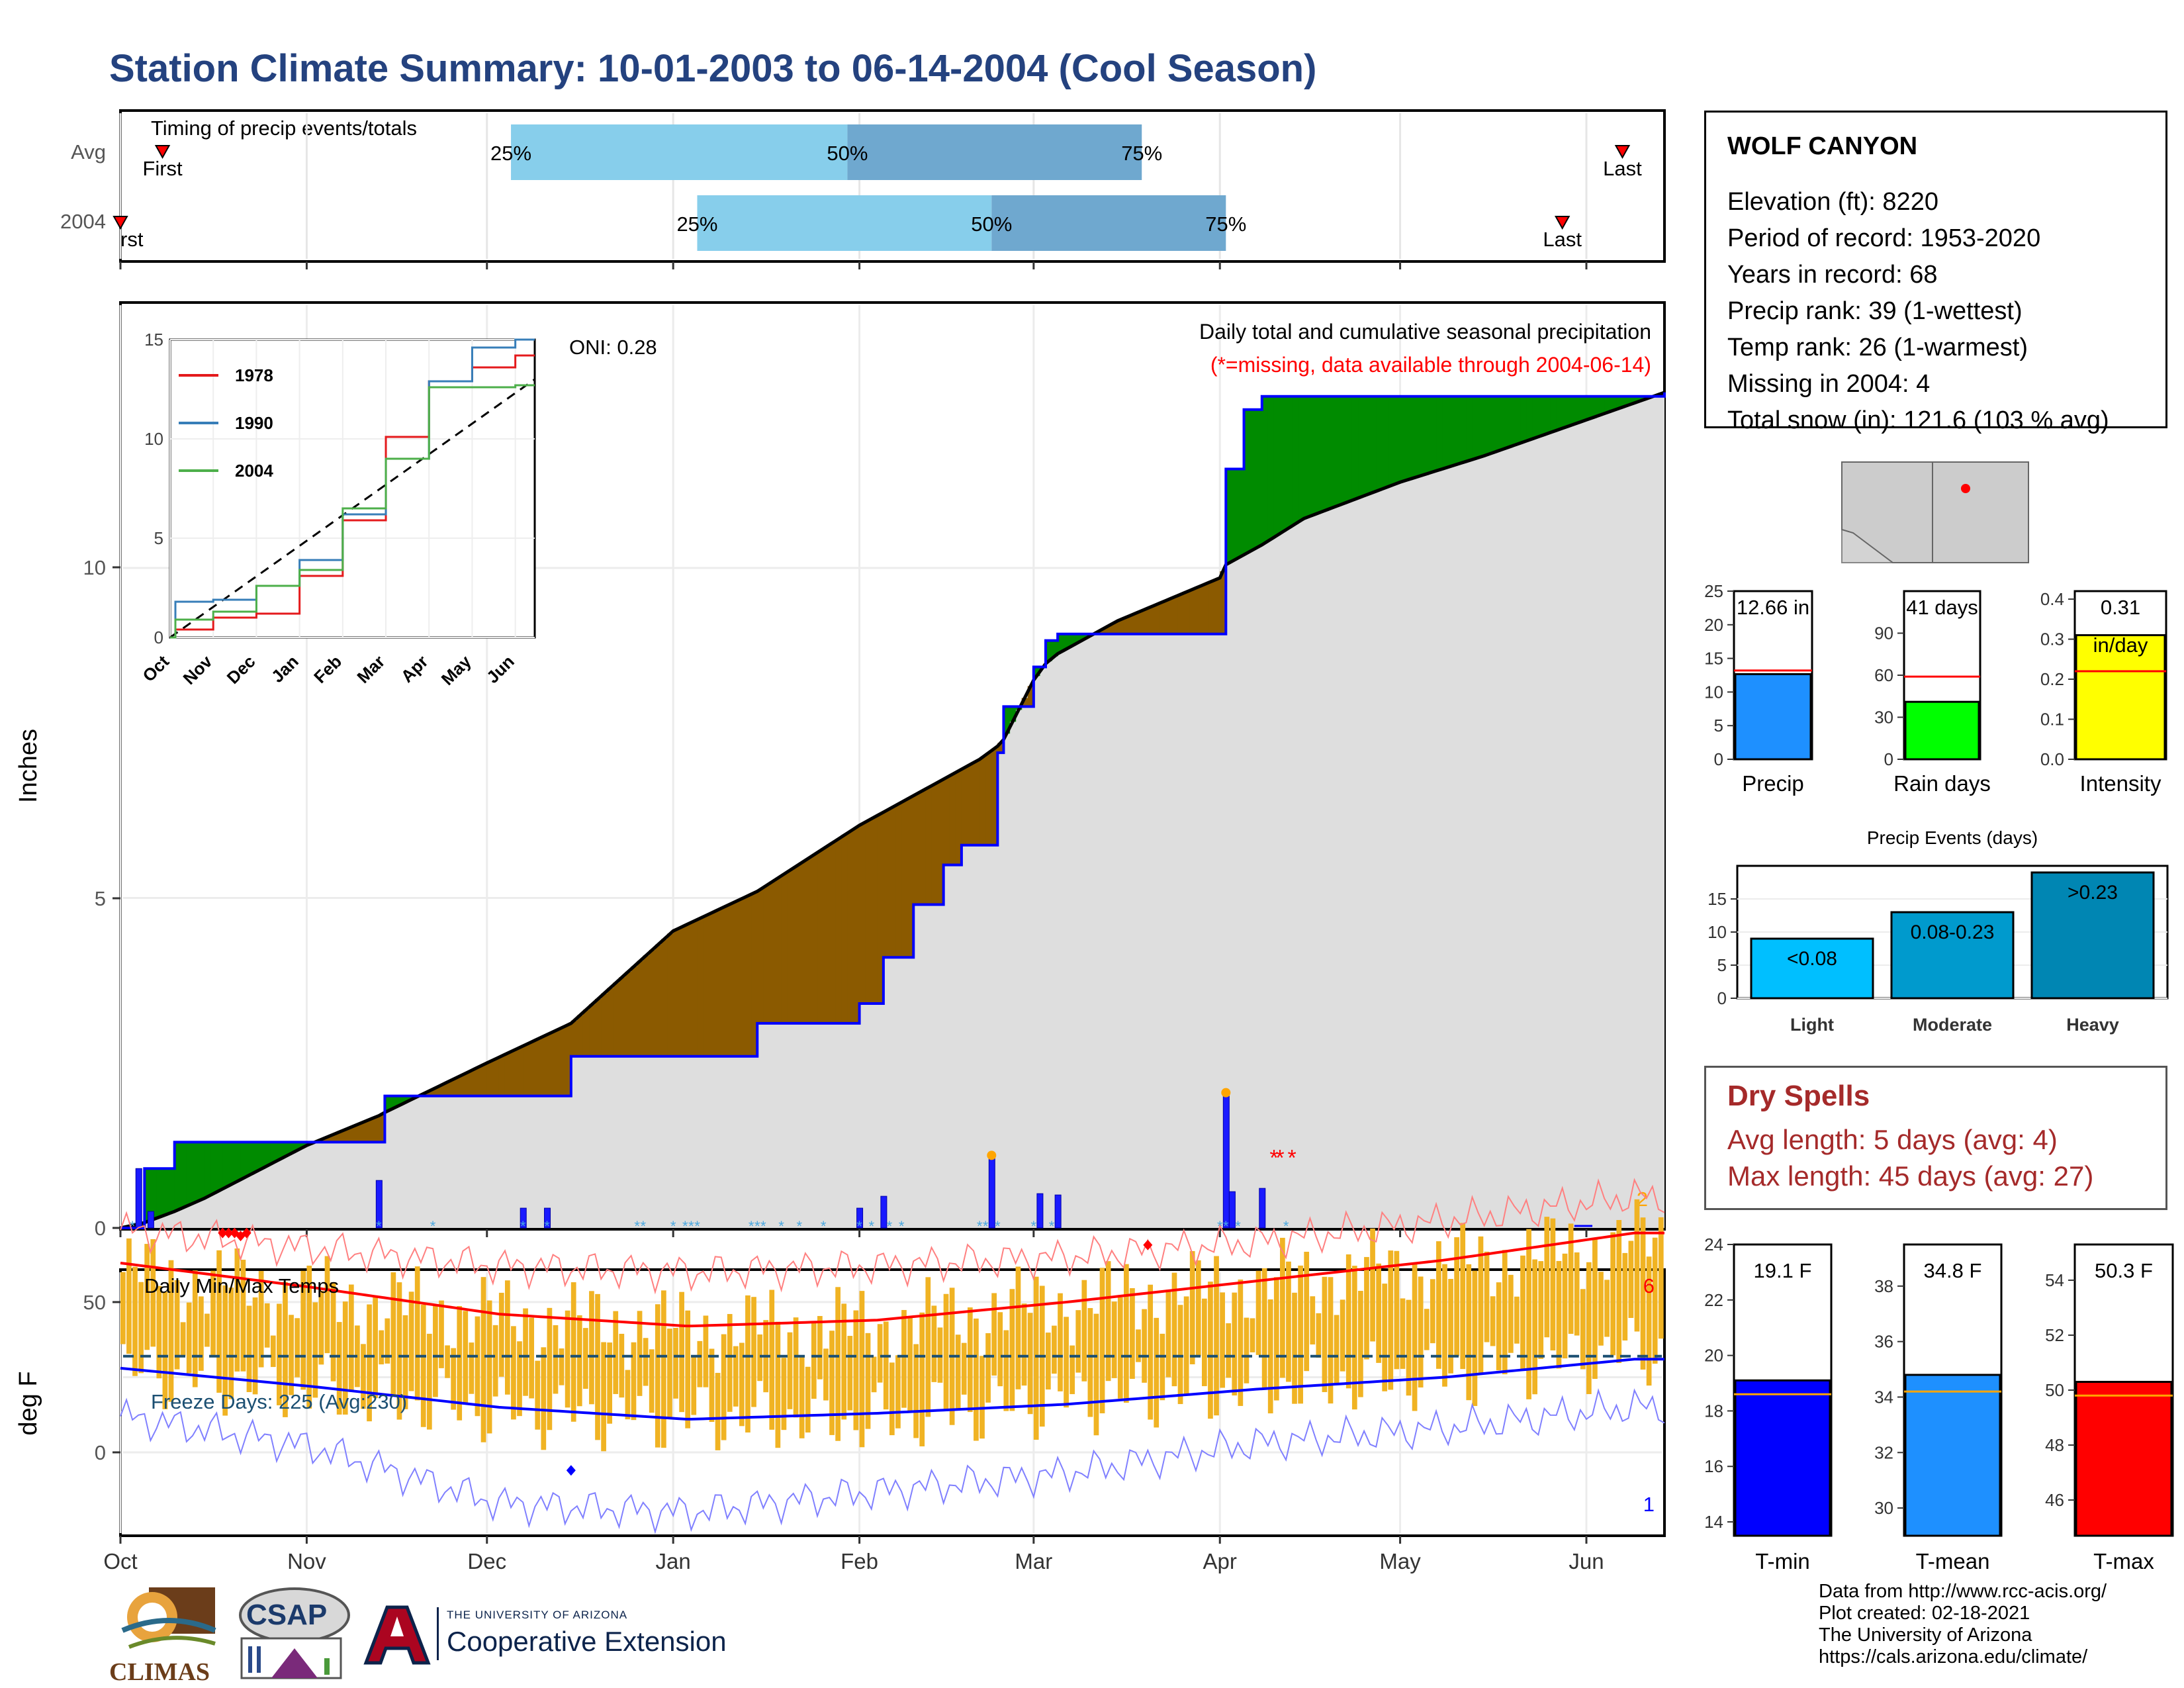 This screenshot has height=1688, width=2184. I want to click on timing-pct-label: 50%, so click(991, 224).